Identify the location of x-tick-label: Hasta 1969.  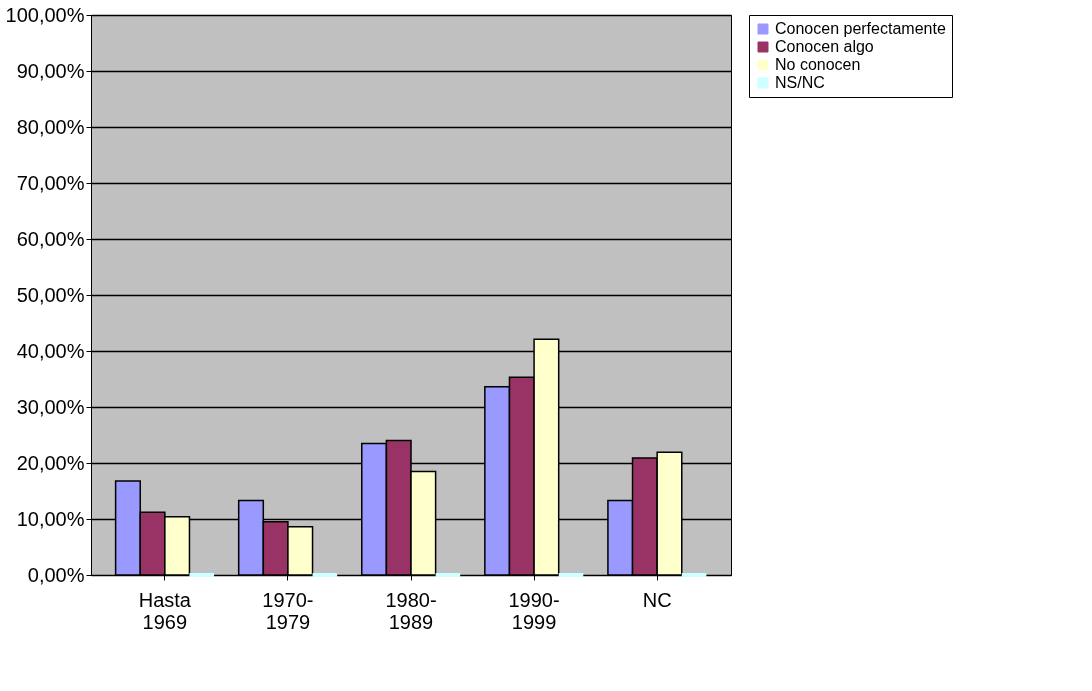
(165, 610).